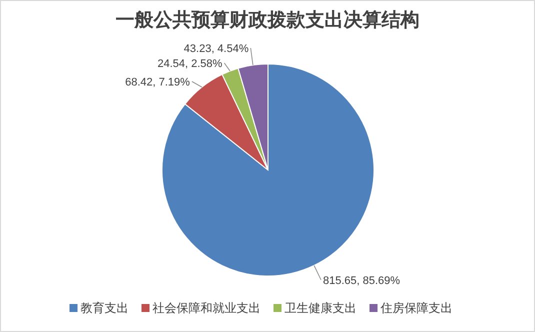  I want to click on legend-label: 卫生健康支出, so click(320, 308).